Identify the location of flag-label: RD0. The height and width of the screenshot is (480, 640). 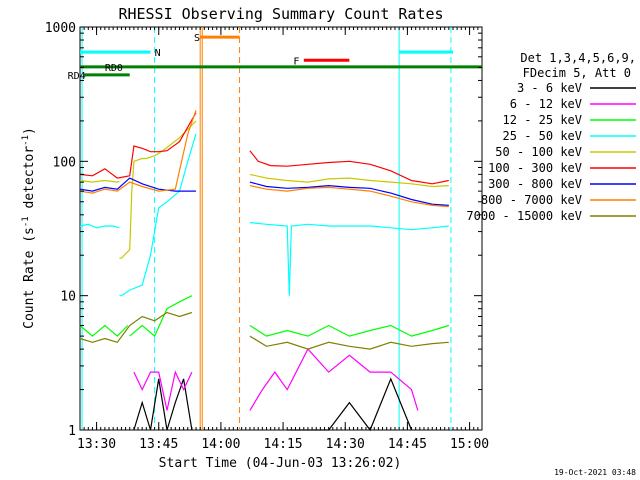
(114, 68).